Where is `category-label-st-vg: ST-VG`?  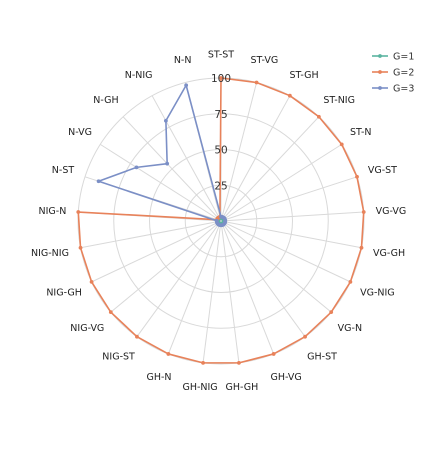
category-label-st-vg: ST-VG is located at coordinates (265, 60).